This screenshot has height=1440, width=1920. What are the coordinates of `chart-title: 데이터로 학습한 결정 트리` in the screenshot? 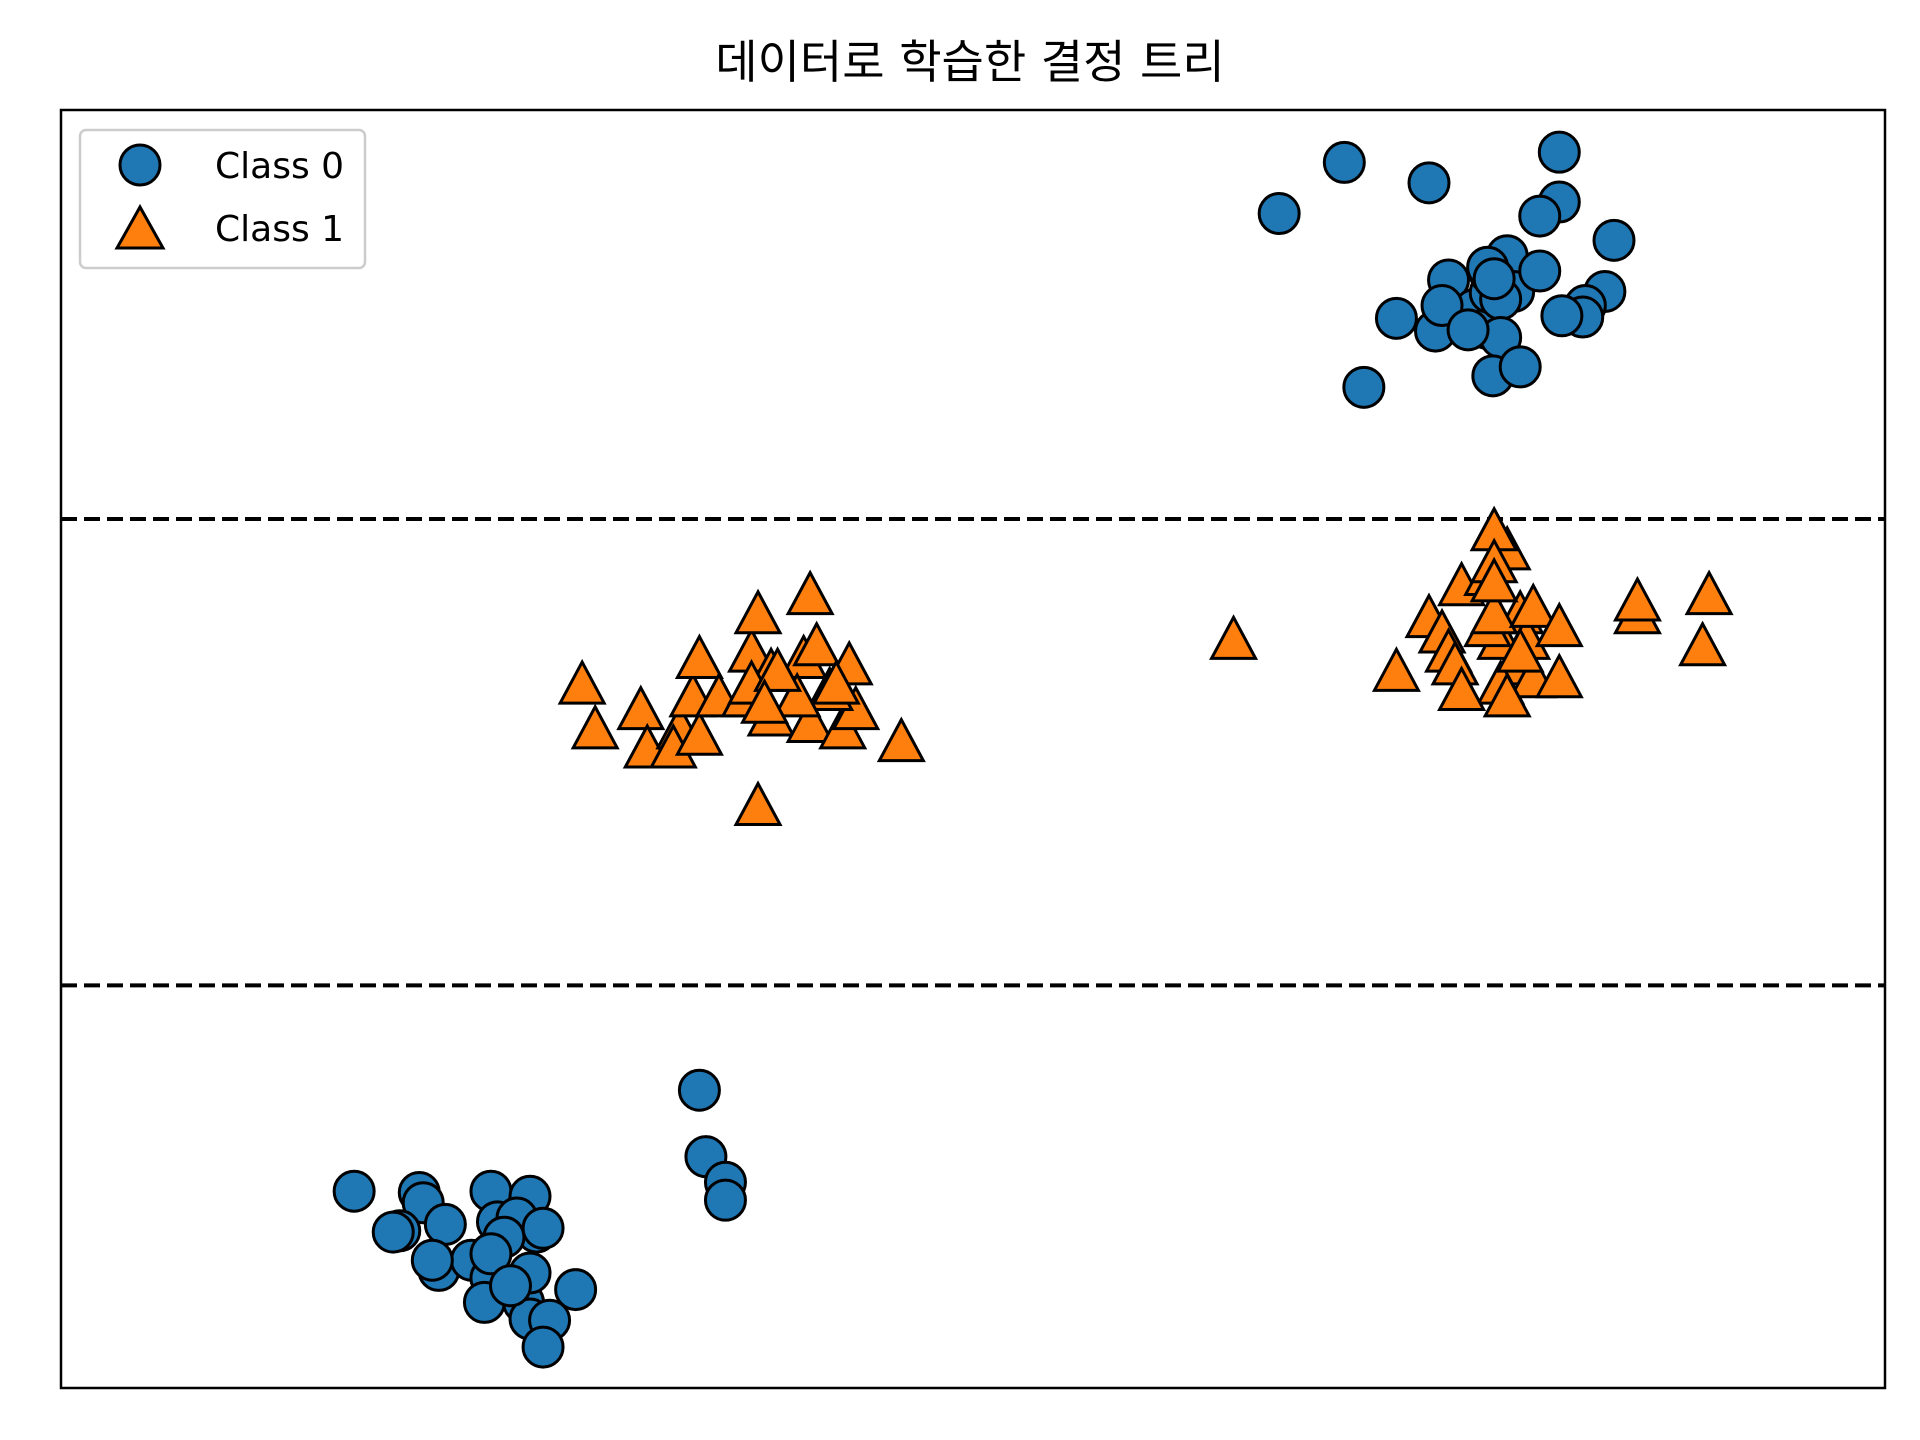 It's located at (969, 62).